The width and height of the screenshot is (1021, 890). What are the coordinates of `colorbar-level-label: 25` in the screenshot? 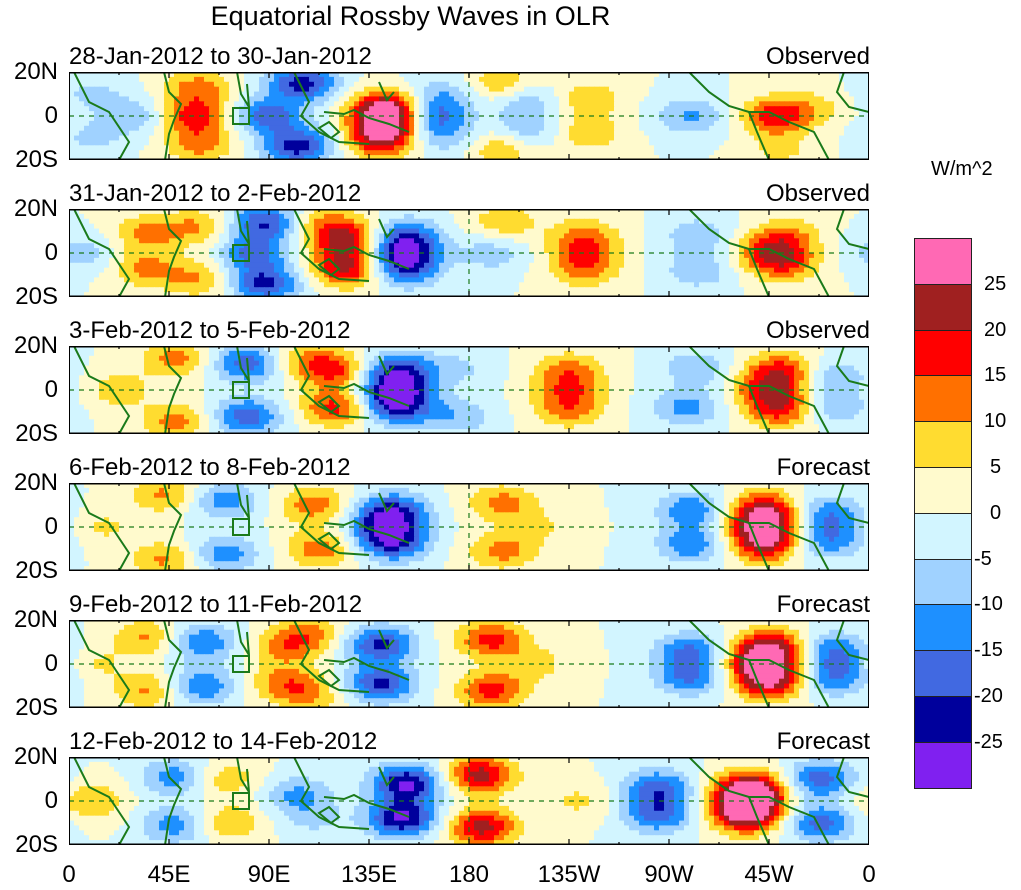 It's located at (995, 283).